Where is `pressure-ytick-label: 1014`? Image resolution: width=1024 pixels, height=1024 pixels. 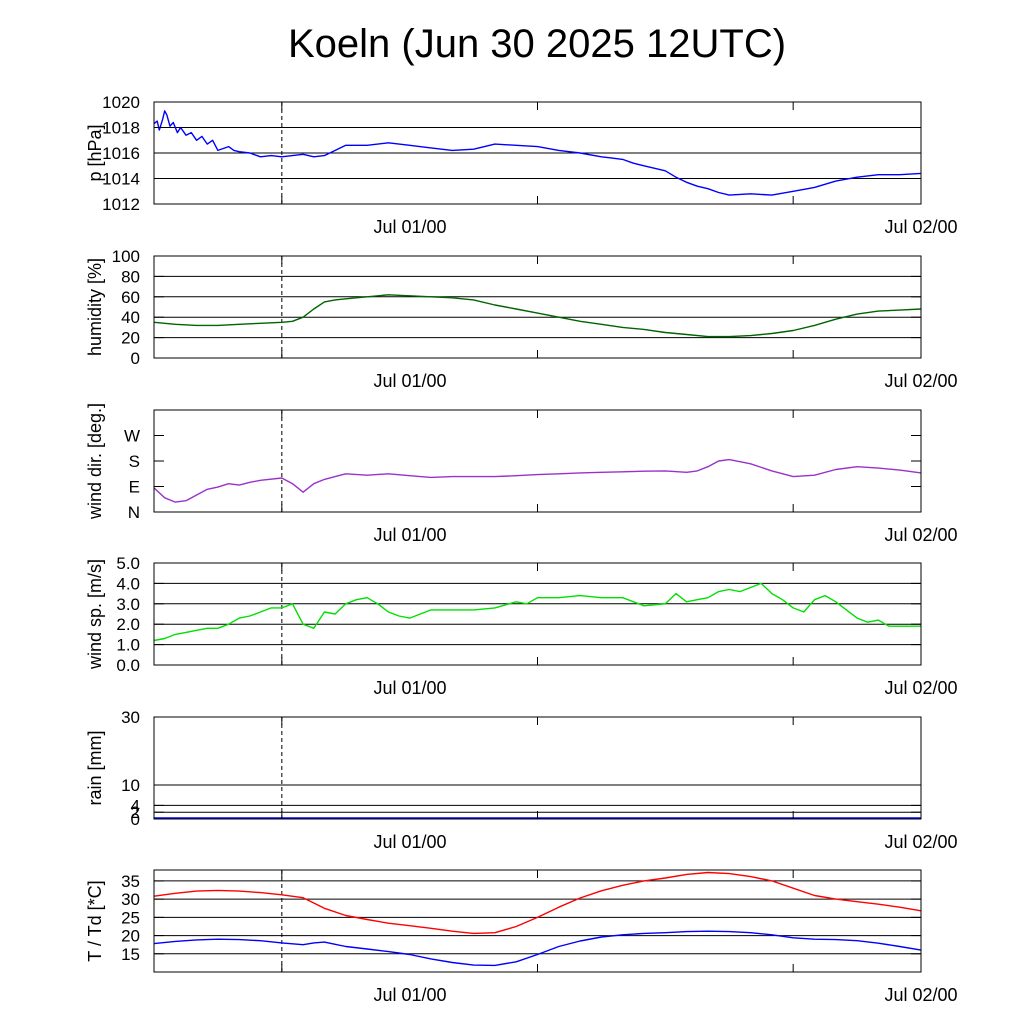 pressure-ytick-label: 1014 is located at coordinates (121, 179).